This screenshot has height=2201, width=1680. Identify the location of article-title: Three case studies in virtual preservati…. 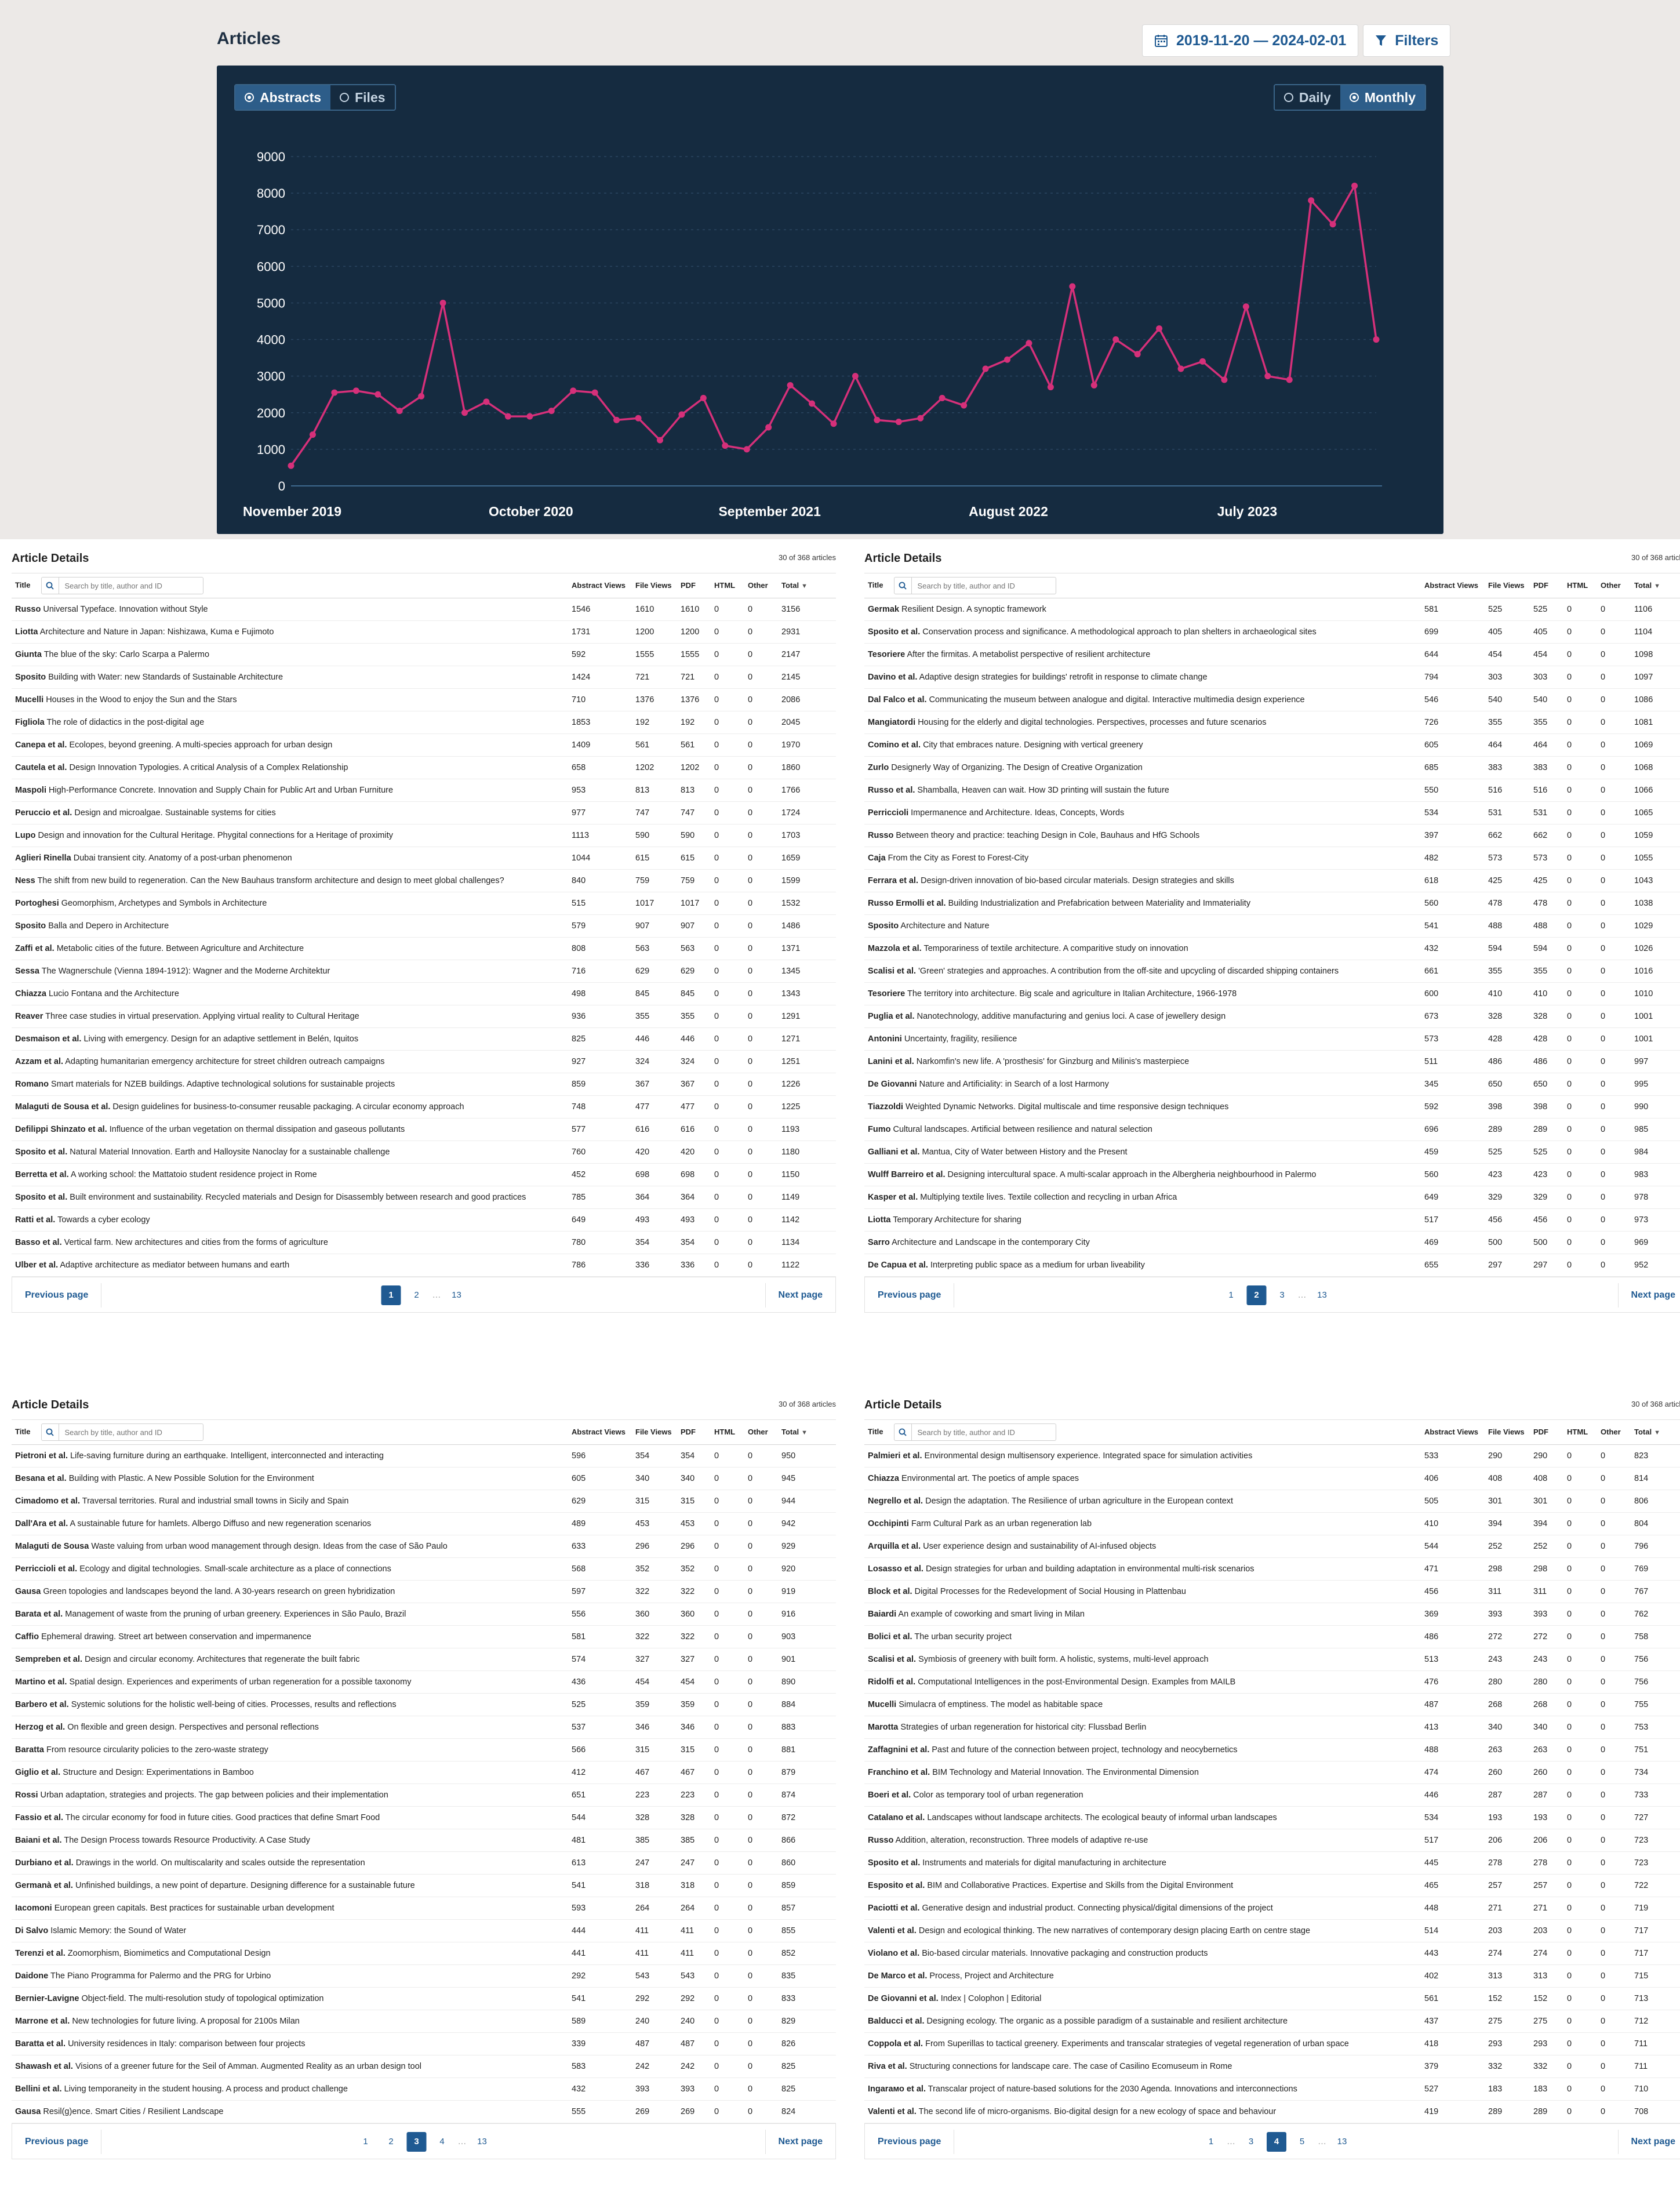
(202, 1016).